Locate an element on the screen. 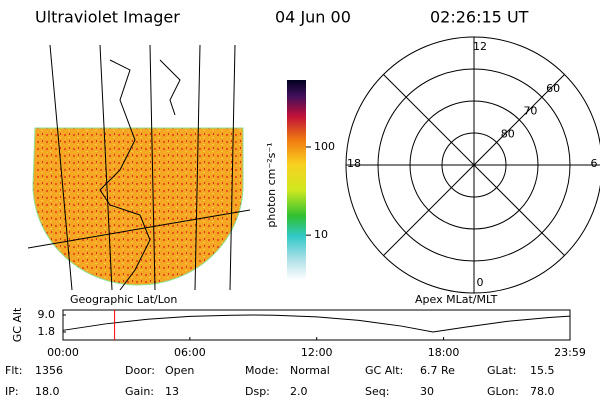 The width and height of the screenshot is (600, 400). status-label: Mode: is located at coordinates (262, 370).